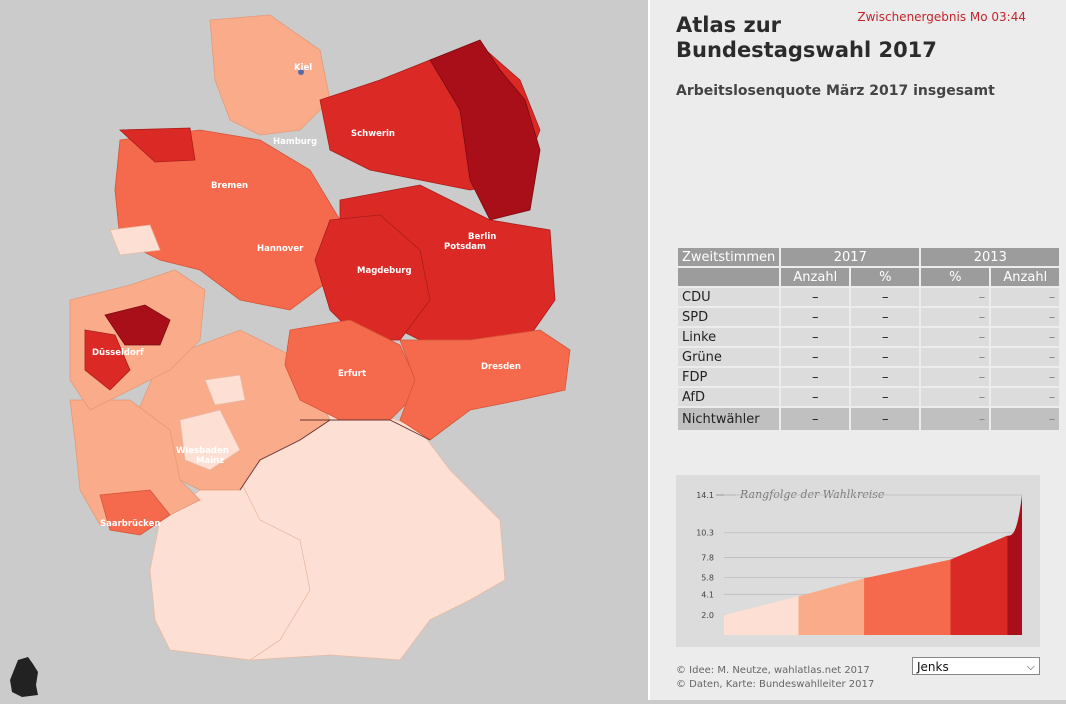 The width and height of the screenshot is (1066, 704). I want to click on party-label: Nichtwähler, so click(729, 419).